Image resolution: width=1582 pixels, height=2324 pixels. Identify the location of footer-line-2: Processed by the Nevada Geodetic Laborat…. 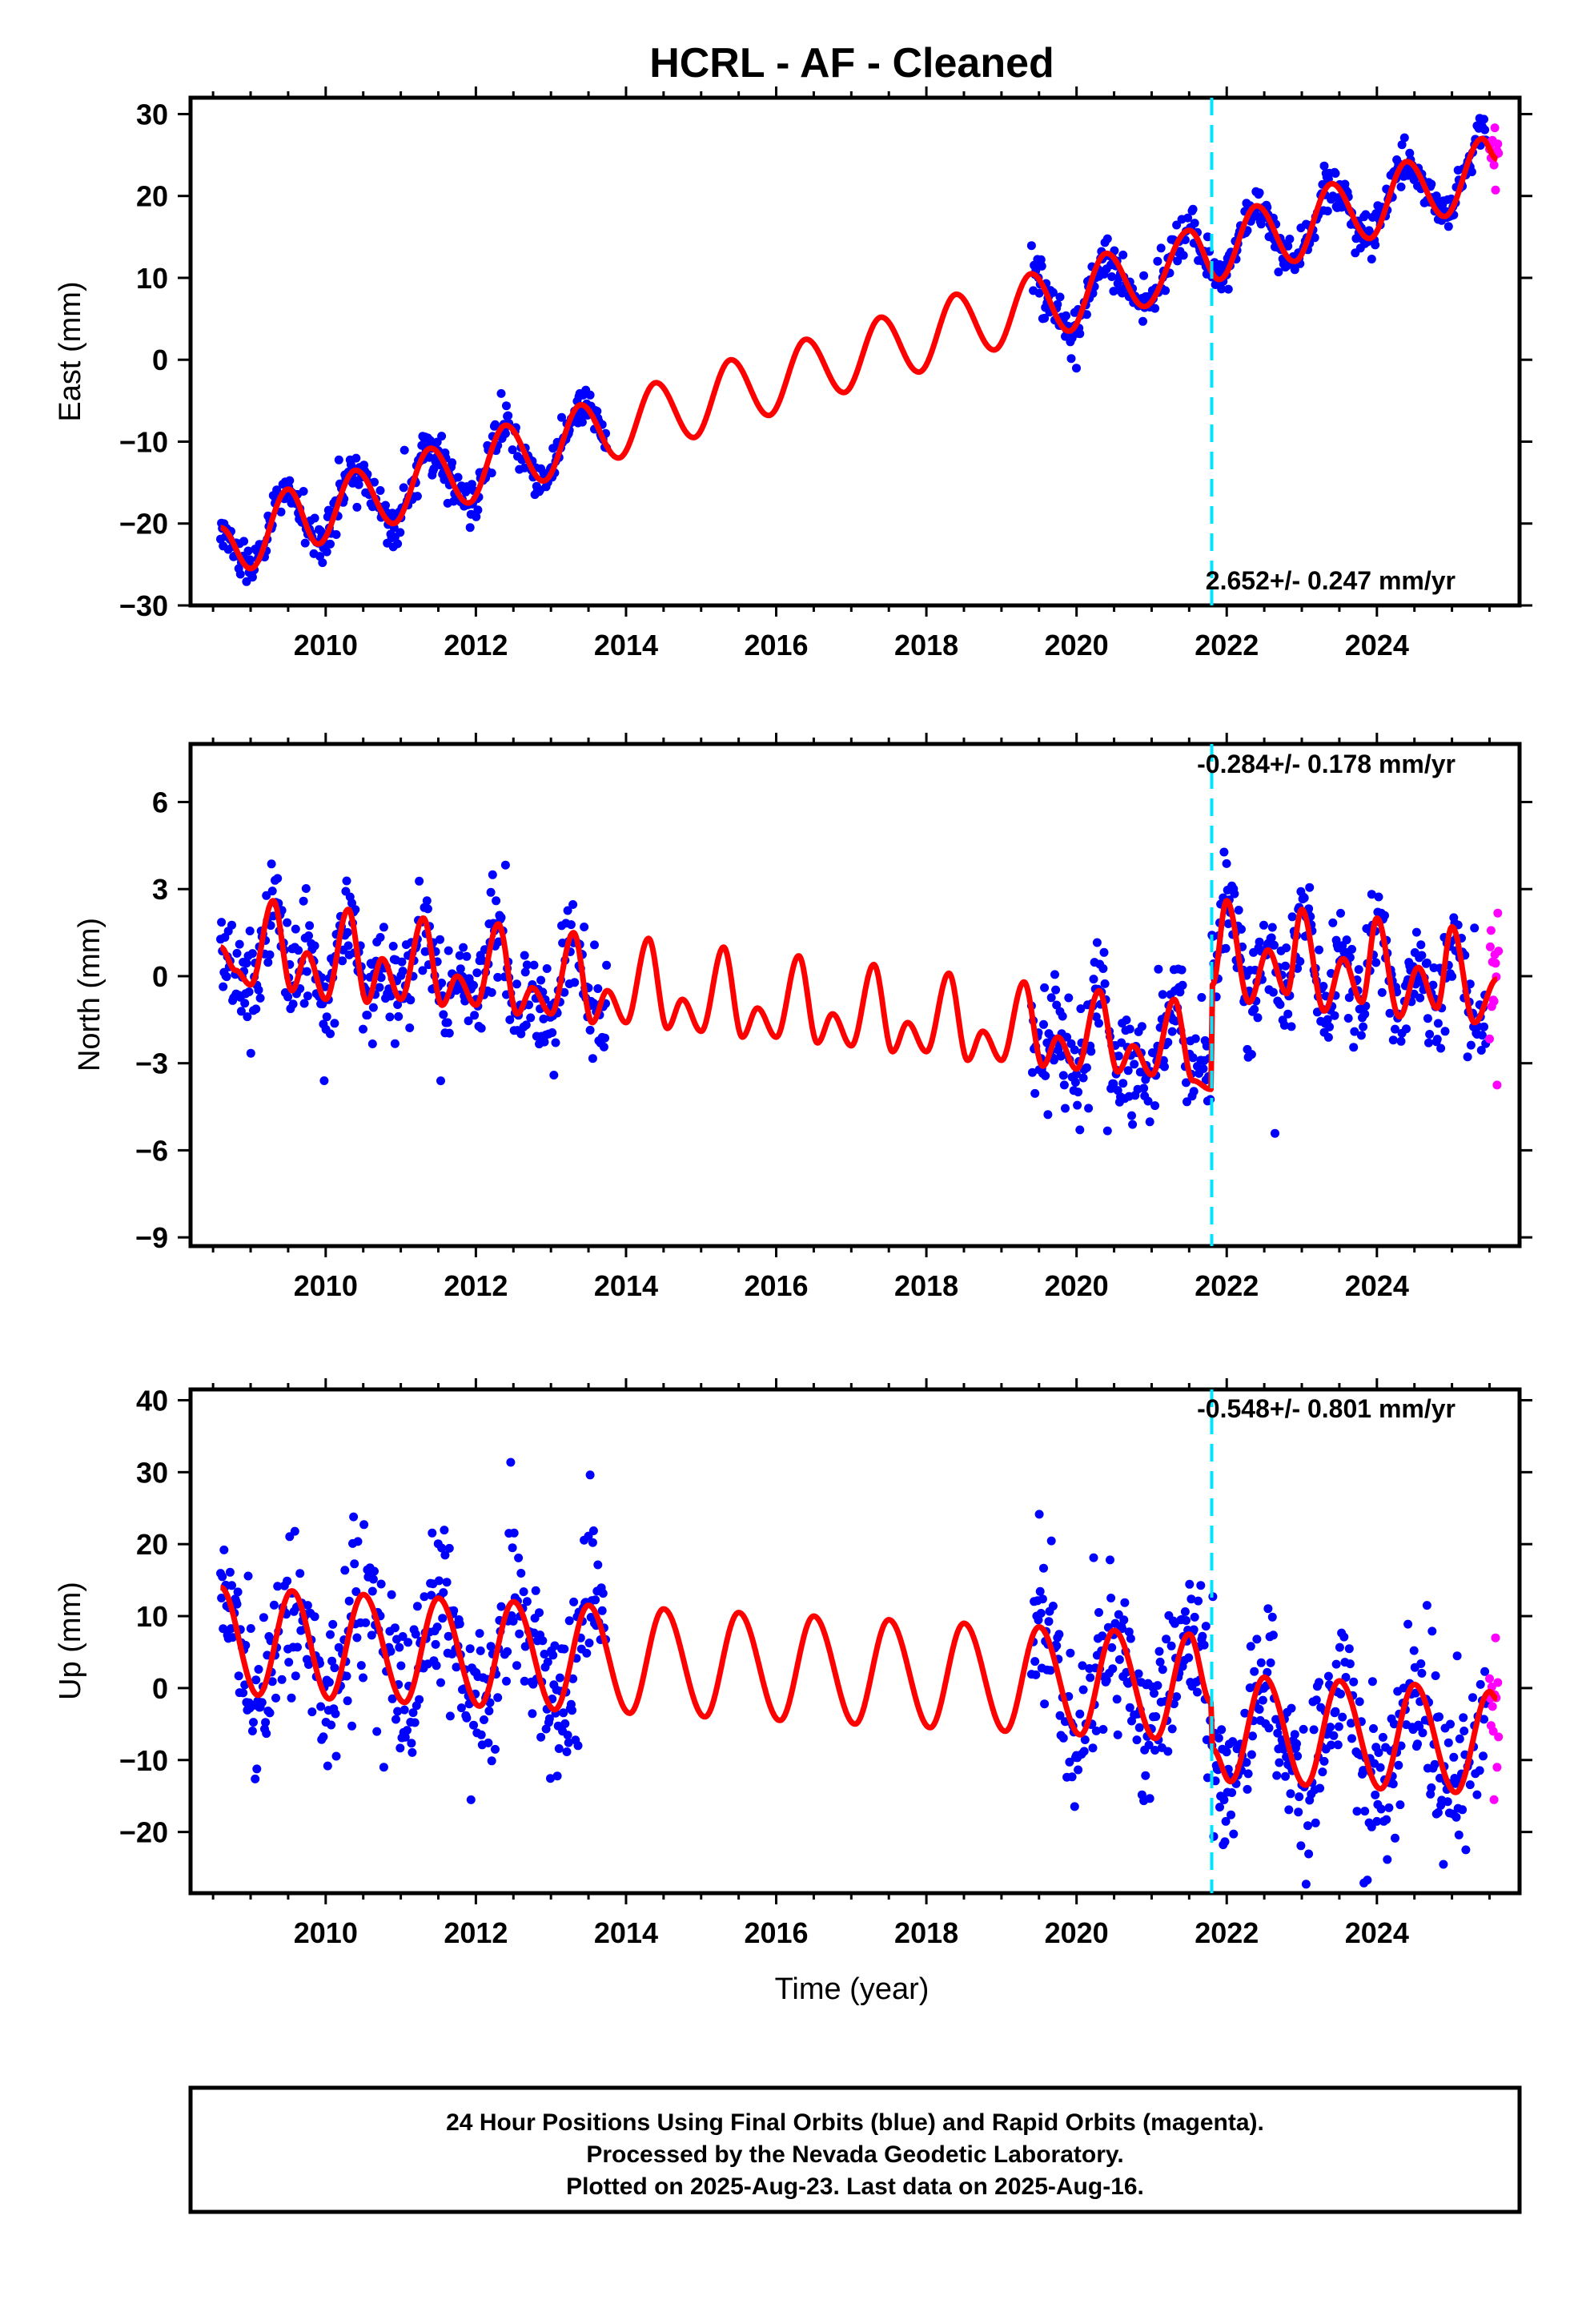
(854, 2154).